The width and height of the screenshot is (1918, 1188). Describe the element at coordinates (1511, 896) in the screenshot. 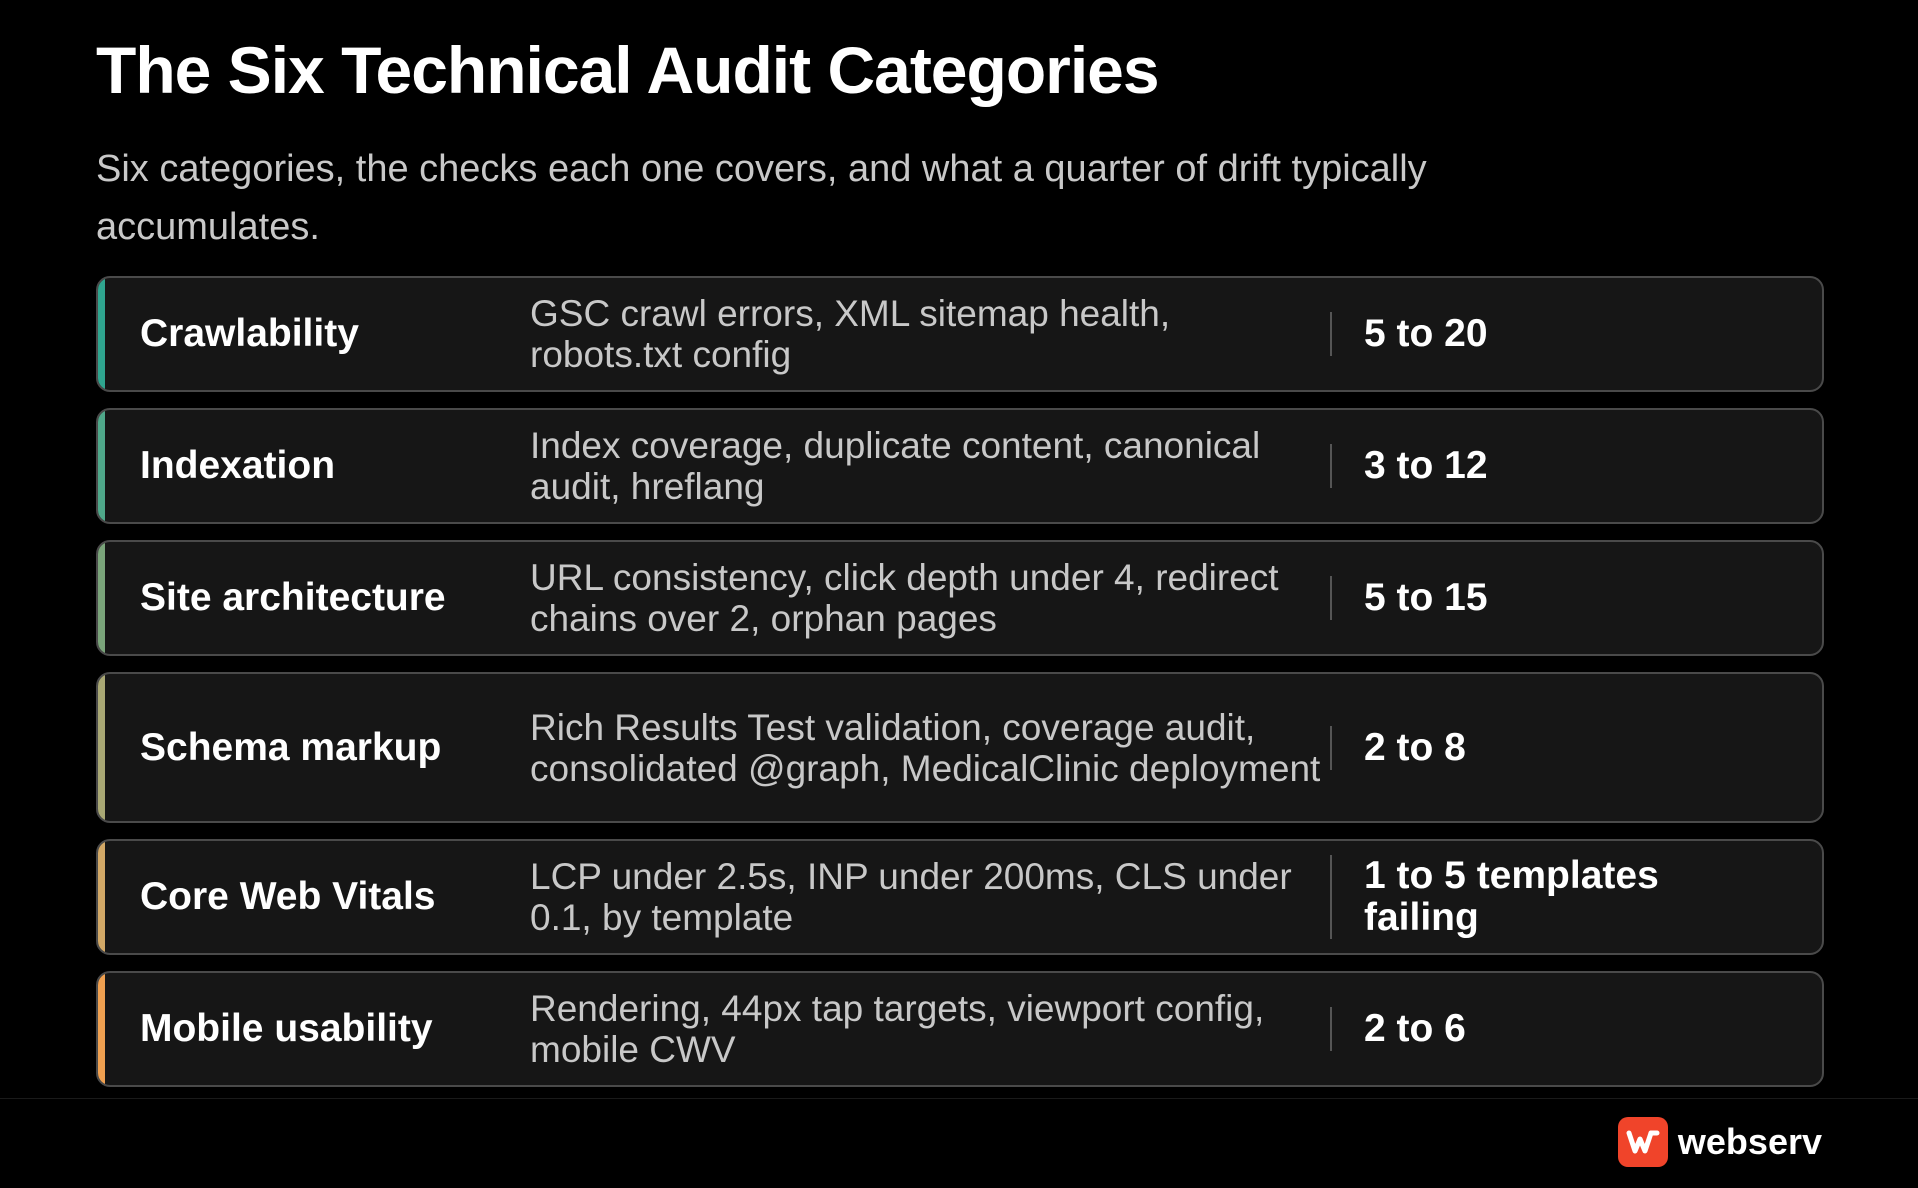

I see `category-typical-count: 1 to 5 templates failing` at that location.